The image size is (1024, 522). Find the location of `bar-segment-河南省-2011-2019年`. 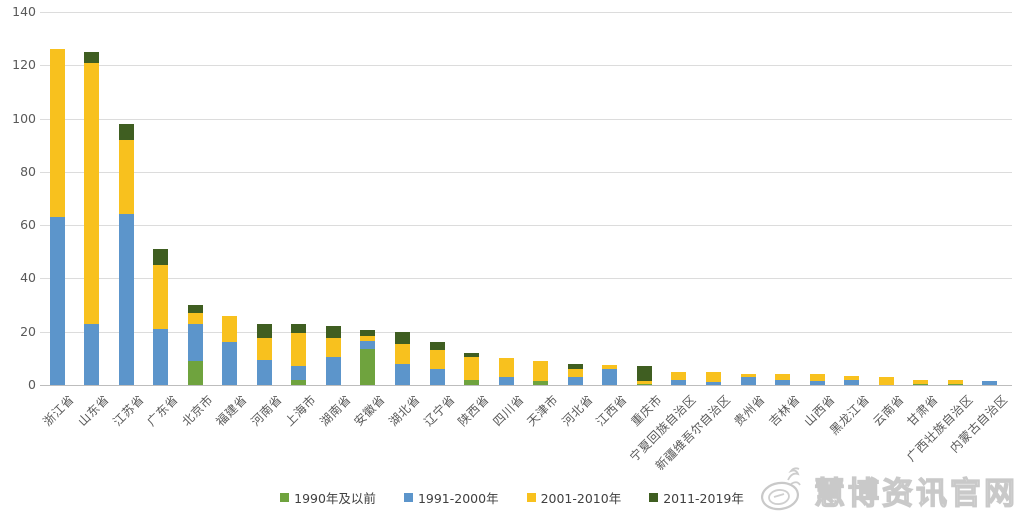

bar-segment-河南省-2011-2019年 is located at coordinates (264, 331).